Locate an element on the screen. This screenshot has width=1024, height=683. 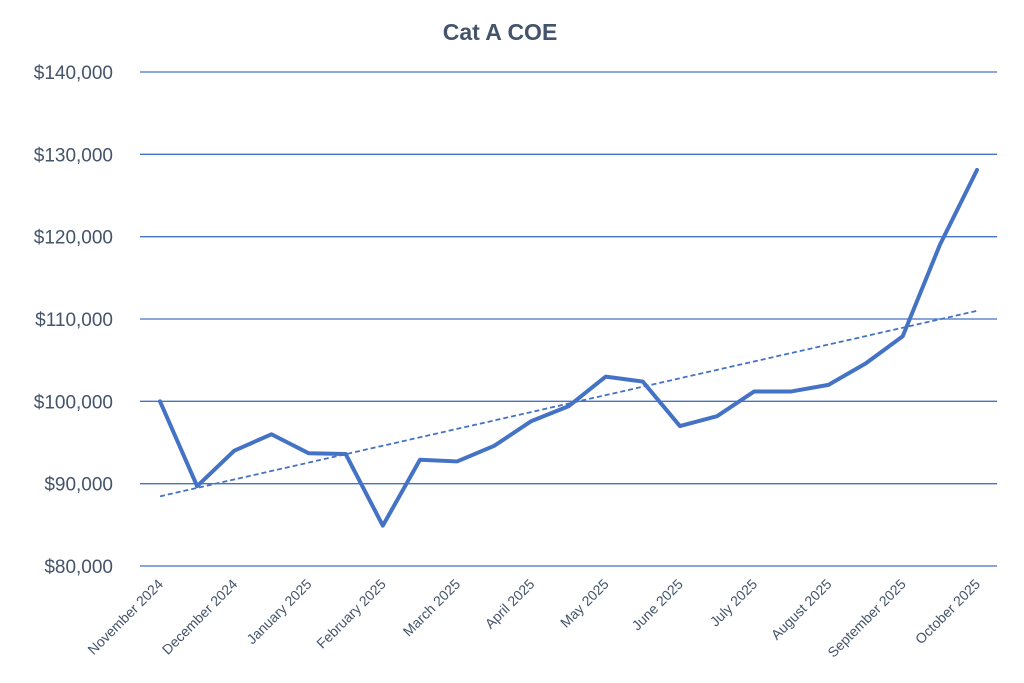
chart-title: Cat A COE is located at coordinates (500, 32).